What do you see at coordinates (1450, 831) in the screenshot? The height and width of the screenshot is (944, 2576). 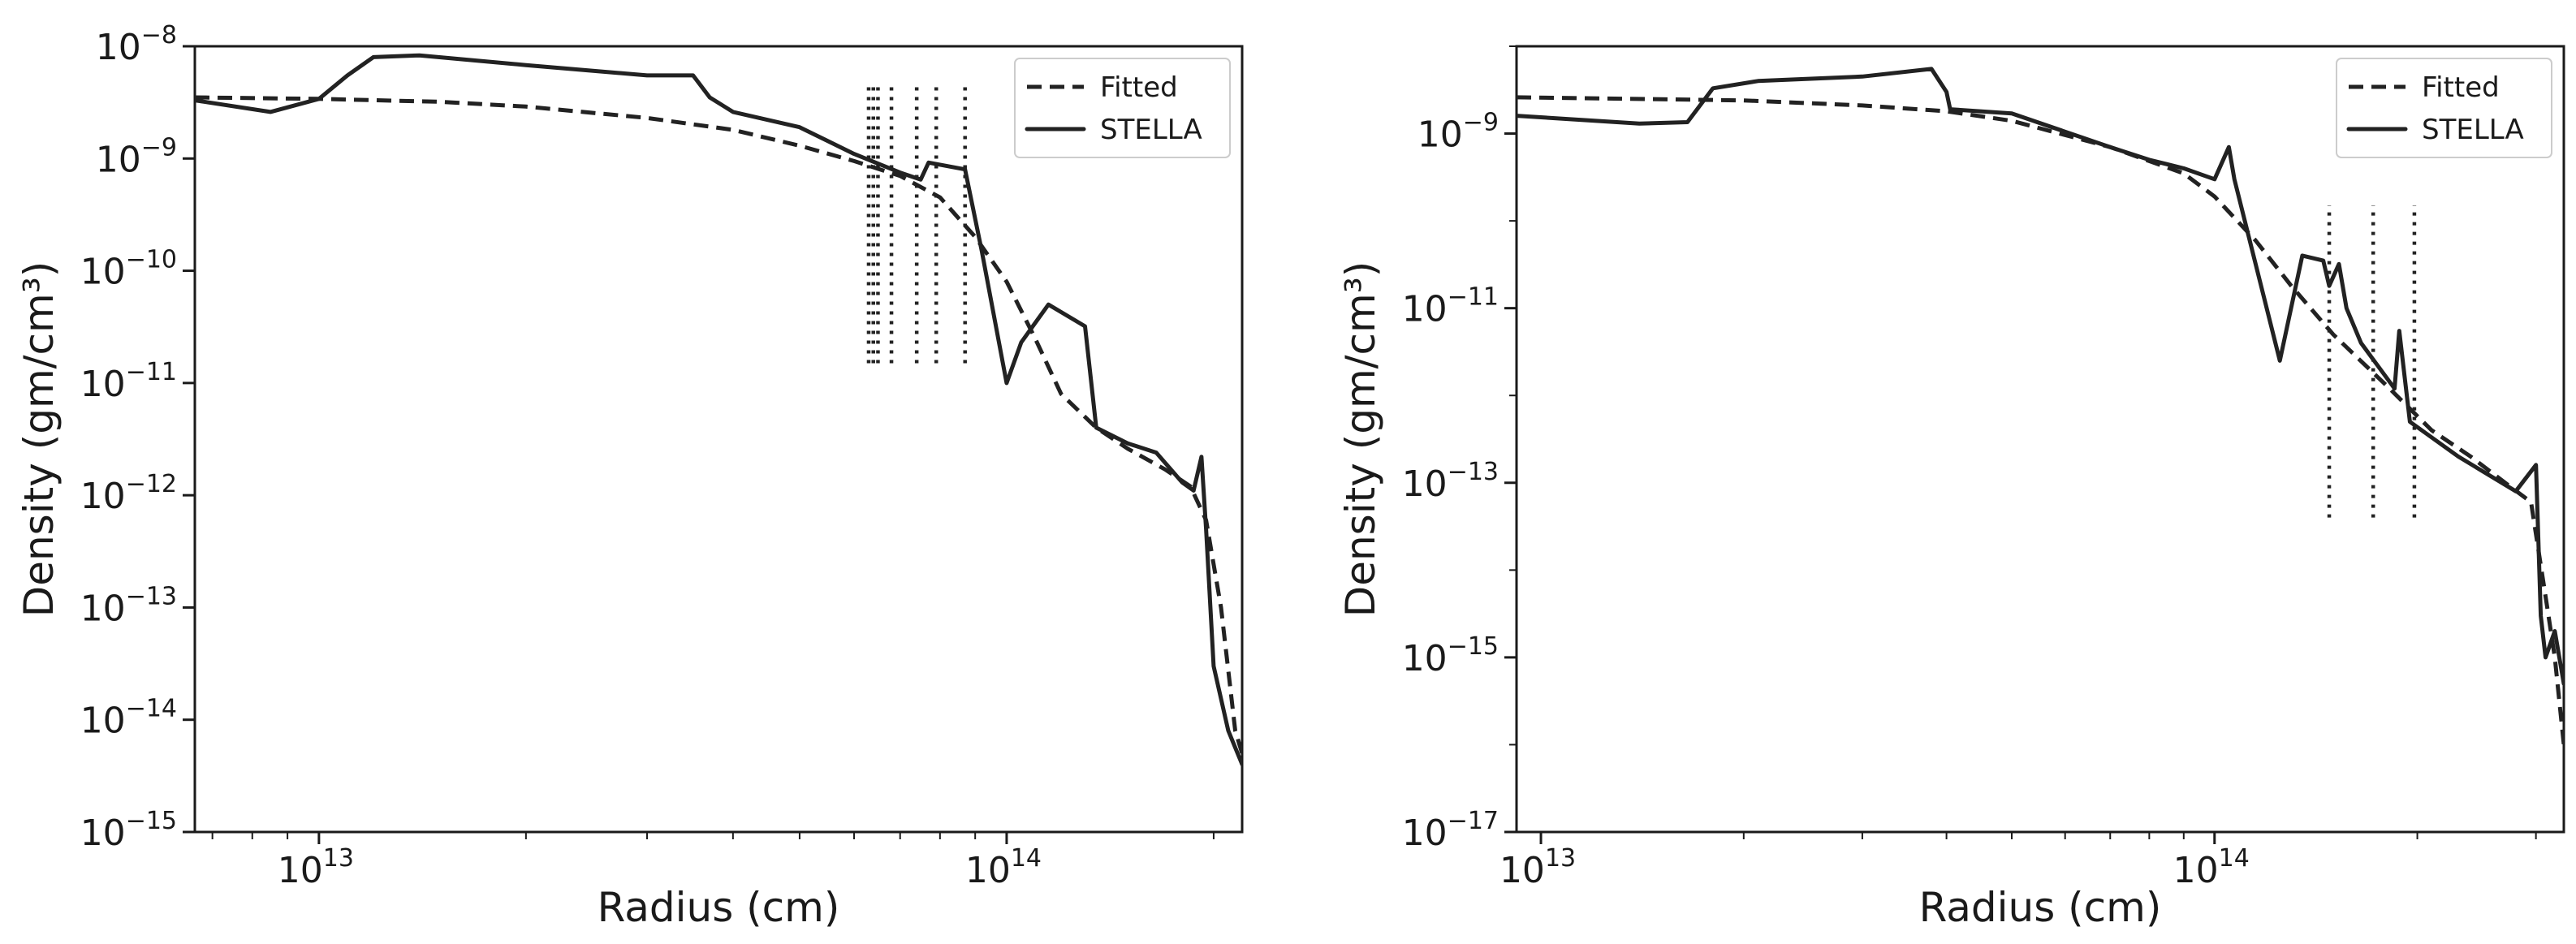 I see `y-tick-label: 10⁻¹⁷` at bounding box center [1450, 831].